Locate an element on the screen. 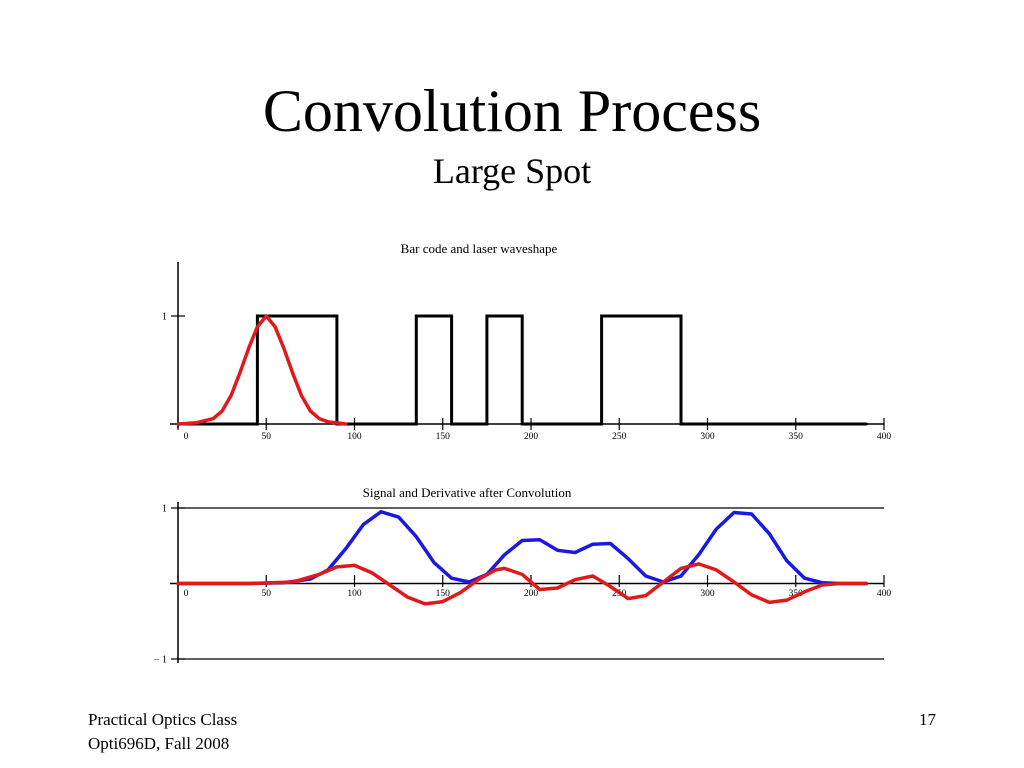  slide-title: Convolution Process is located at coordinates (512, 111).